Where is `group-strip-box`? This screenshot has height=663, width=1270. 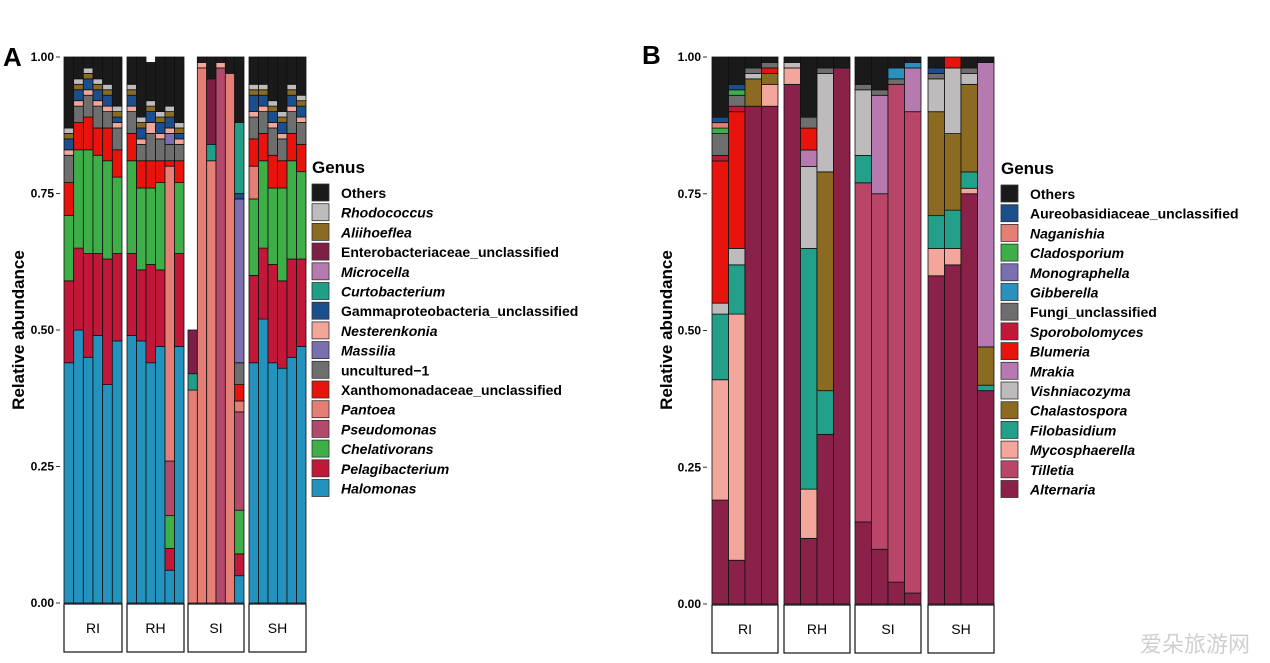
group-strip-box is located at coordinates (277, 628).